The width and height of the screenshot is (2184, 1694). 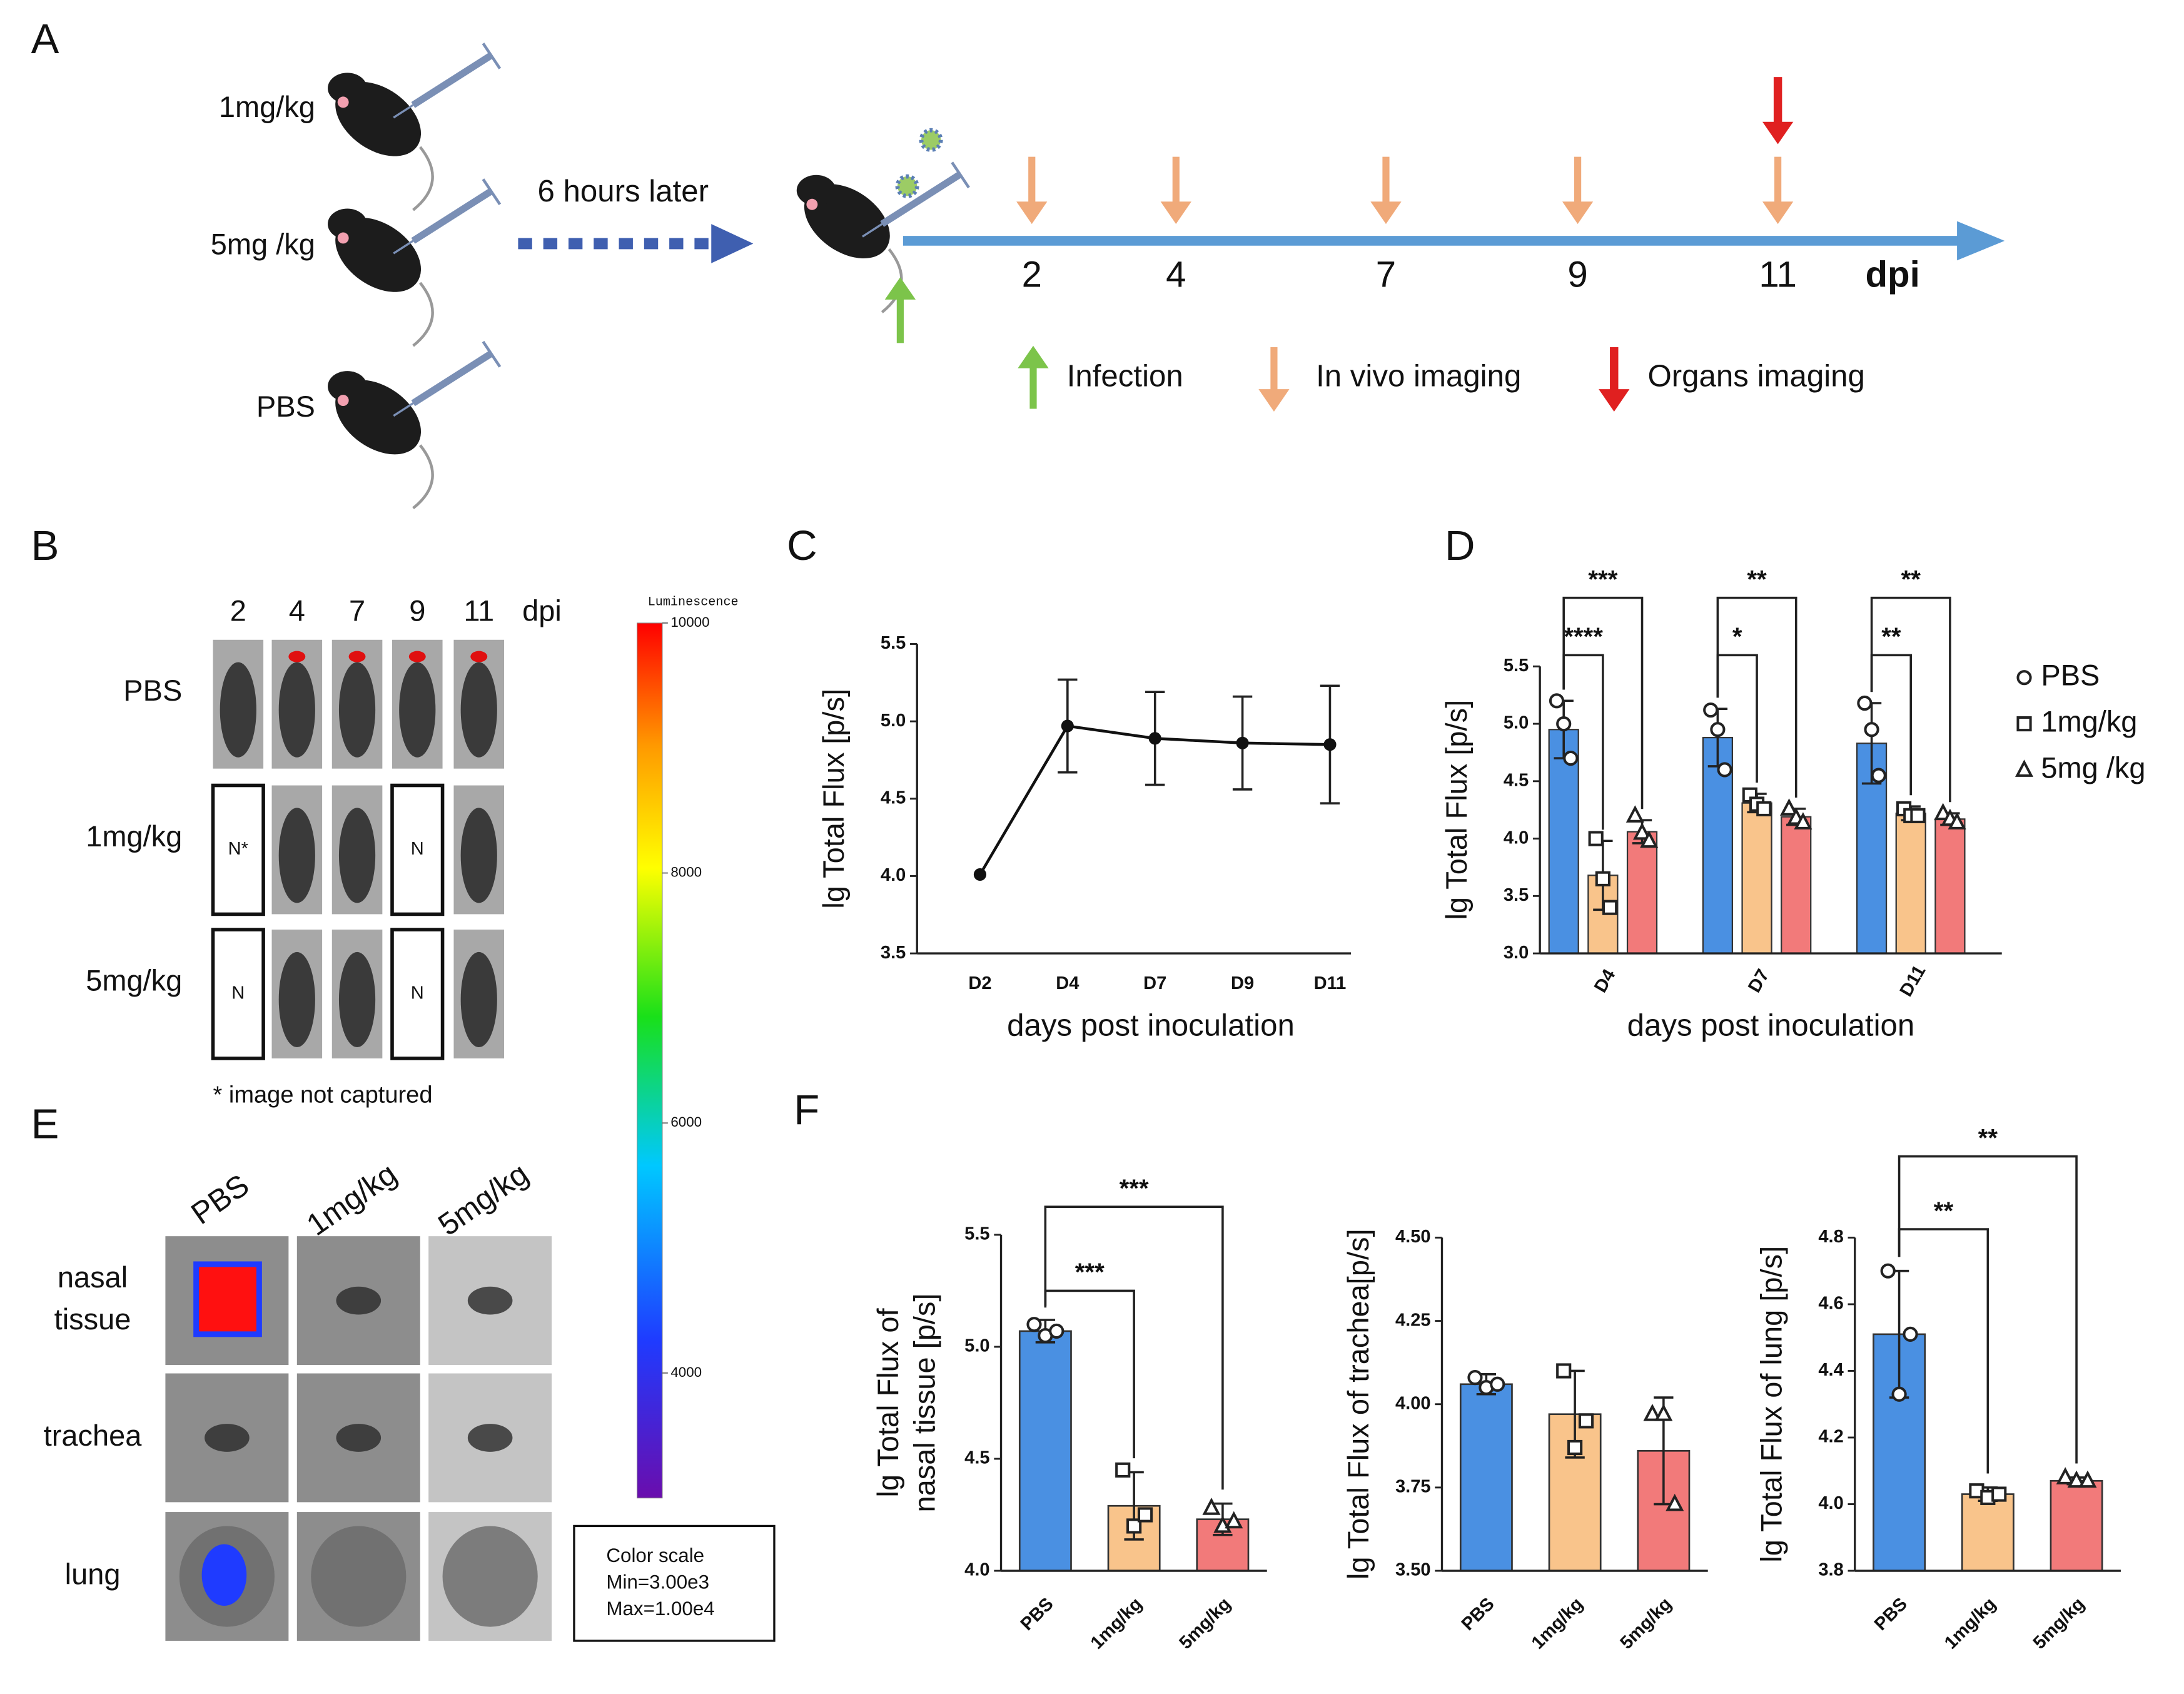 I want to click on colorbar-title: Luminescence, so click(x=693, y=603).